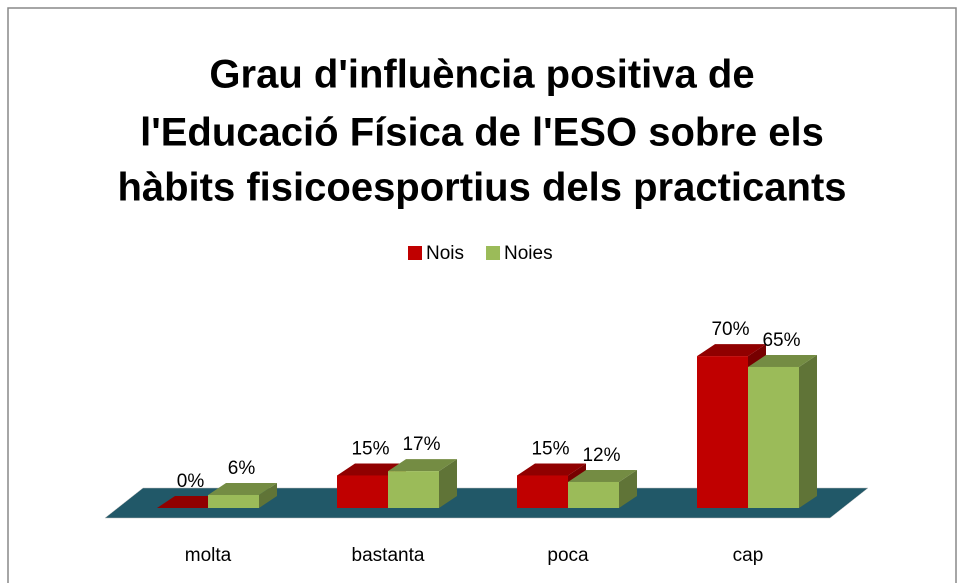  What do you see at coordinates (568, 555) in the screenshot?
I see `x-tick-label: poca` at bounding box center [568, 555].